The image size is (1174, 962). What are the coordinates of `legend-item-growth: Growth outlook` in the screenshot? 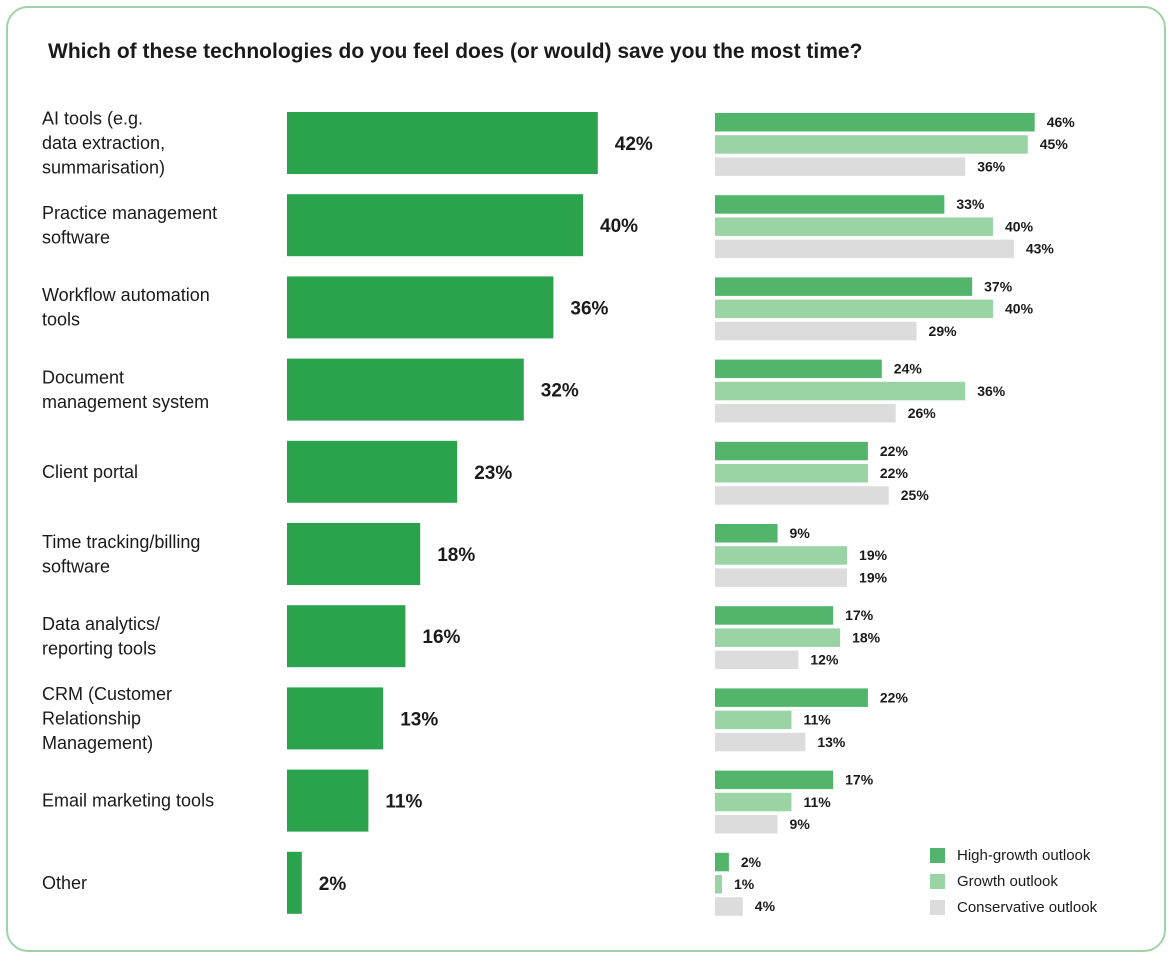 It's located at (1013, 881).